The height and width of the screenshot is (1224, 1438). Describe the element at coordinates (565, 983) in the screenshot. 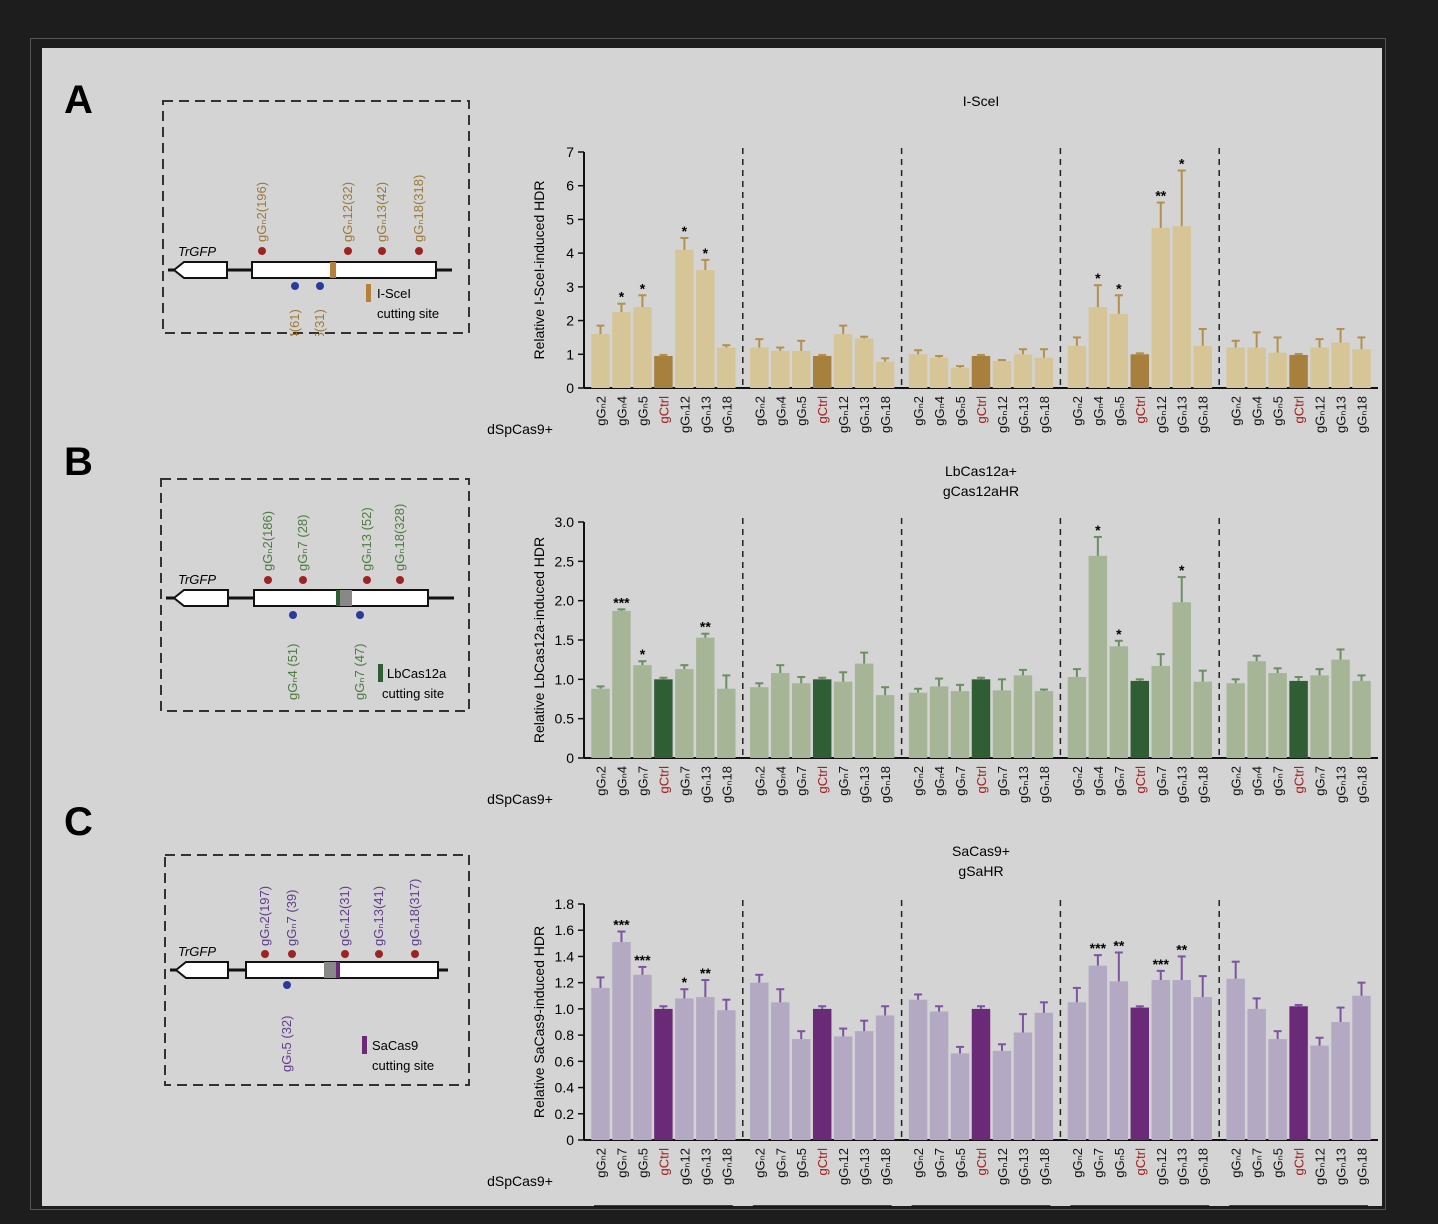

I see `y-tick-label: 1.2` at that location.